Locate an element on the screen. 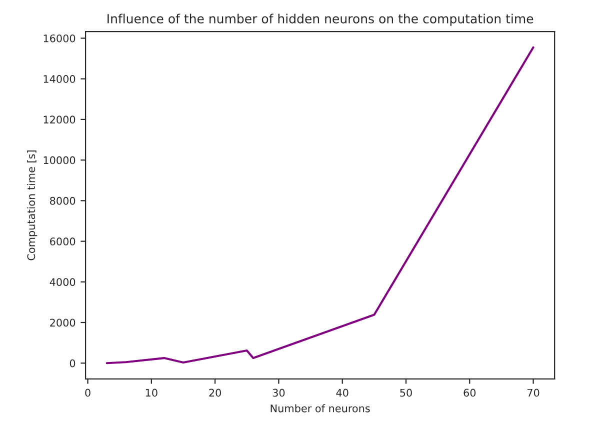 This screenshot has height=421, width=590. x-tick-label: 30 is located at coordinates (278, 392).